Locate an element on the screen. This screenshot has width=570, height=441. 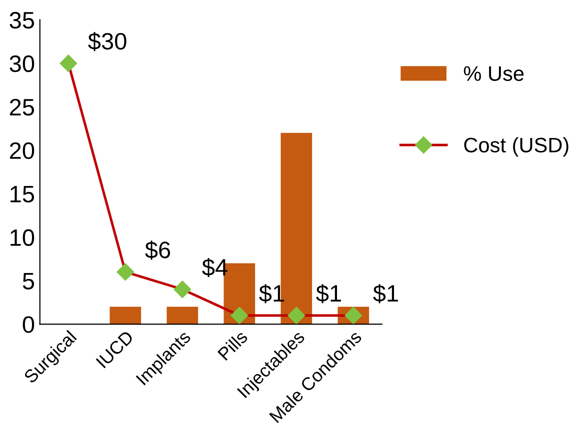
y-tick-label: 20 is located at coordinates (22, 151).